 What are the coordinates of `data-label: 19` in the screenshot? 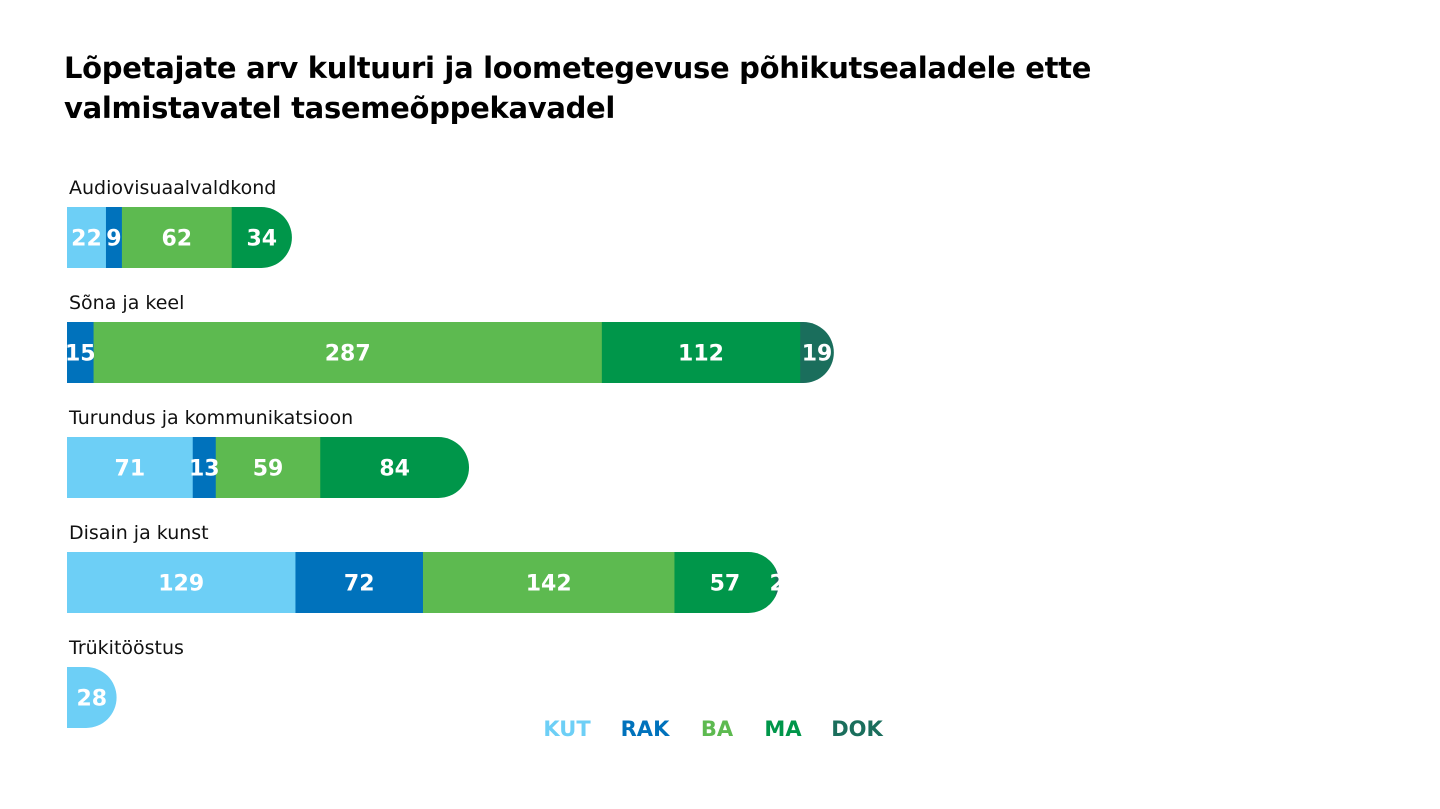 It's located at (817, 354).